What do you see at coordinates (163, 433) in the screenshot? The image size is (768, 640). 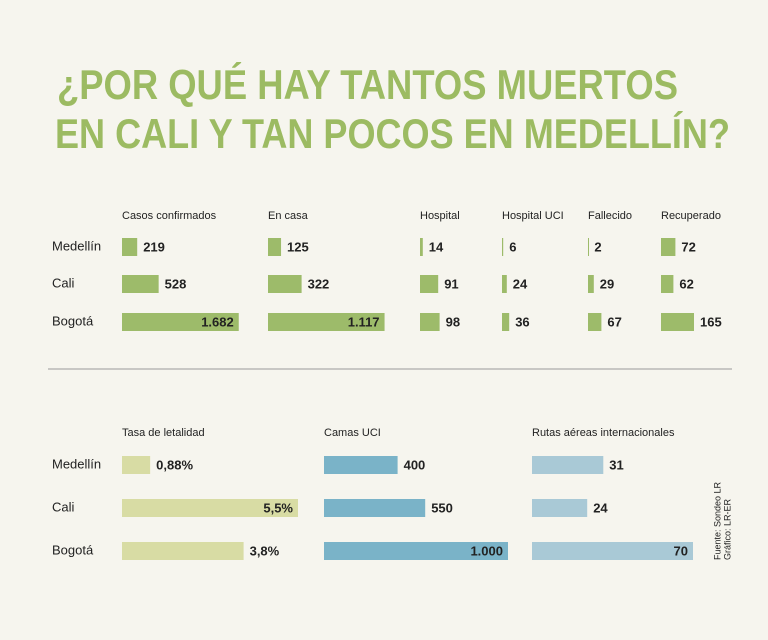 I see `panel-title: Tasa de letalidad` at bounding box center [163, 433].